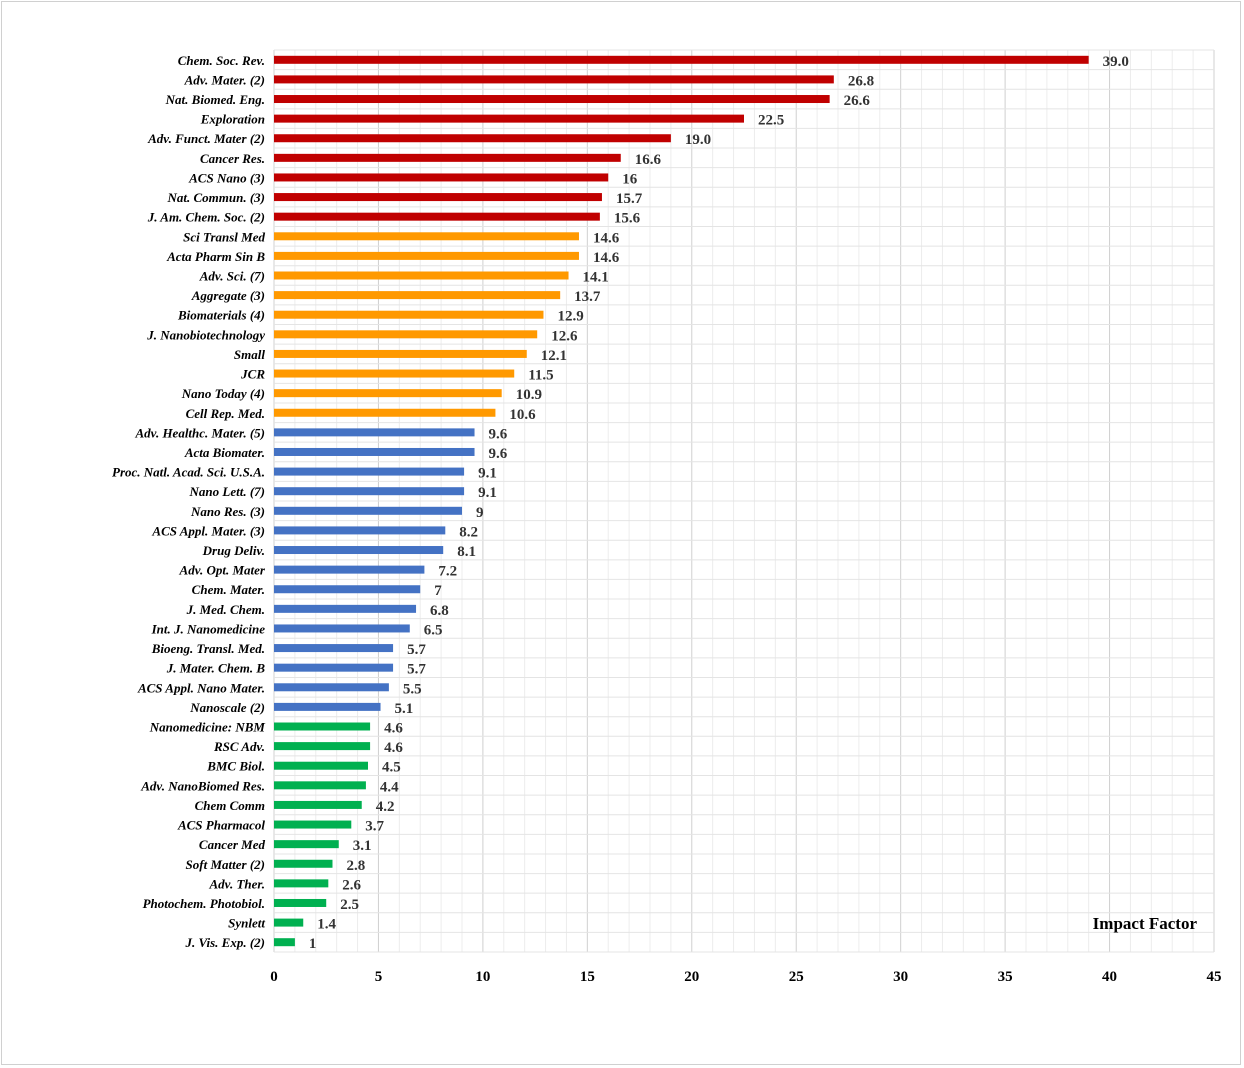 The image size is (1244, 1068). What do you see at coordinates (487, 474) in the screenshot?
I see `value-label: 9.1` at bounding box center [487, 474].